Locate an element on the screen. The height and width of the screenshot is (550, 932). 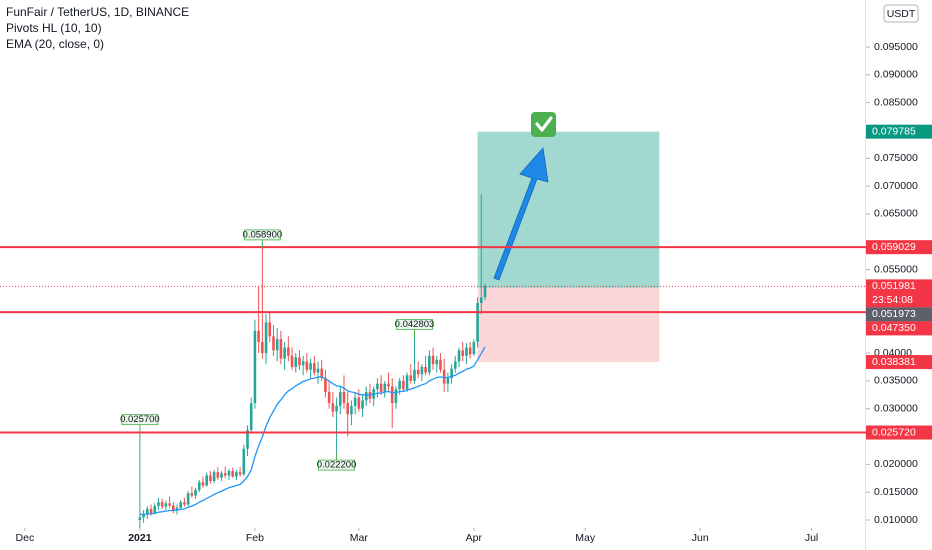
price-tag-label: 0.051973 is located at coordinates (894, 314).